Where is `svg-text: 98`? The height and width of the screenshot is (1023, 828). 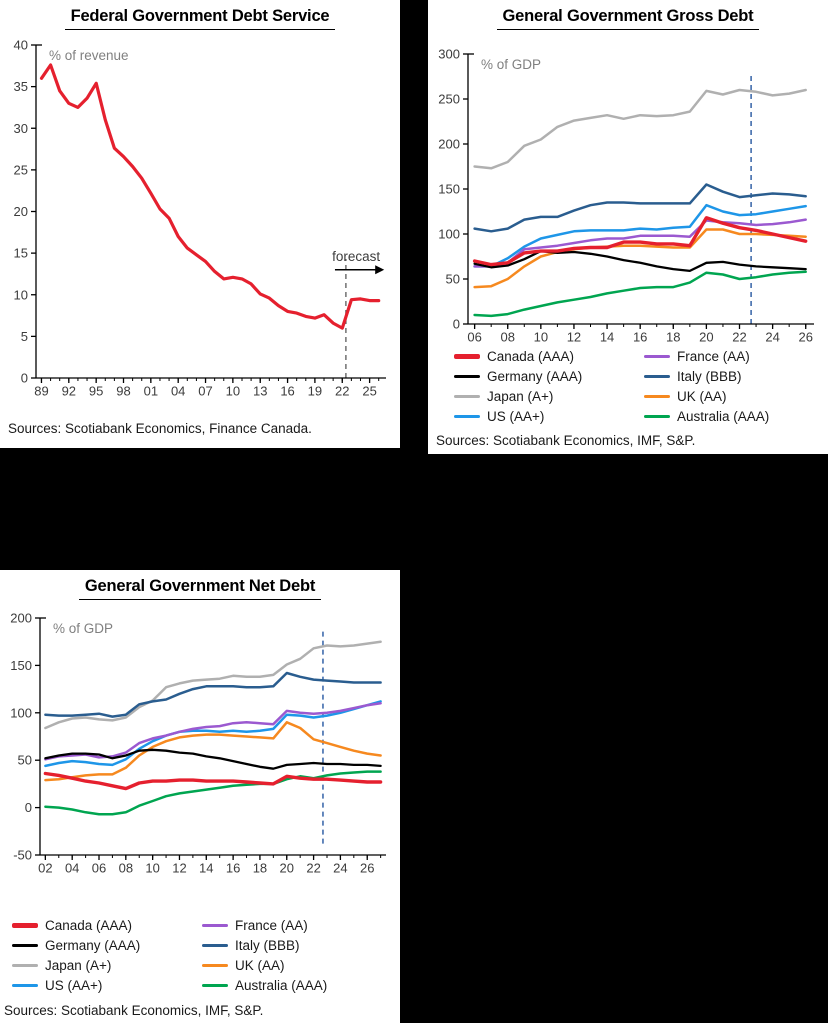 svg-text: 98 is located at coordinates (123, 391).